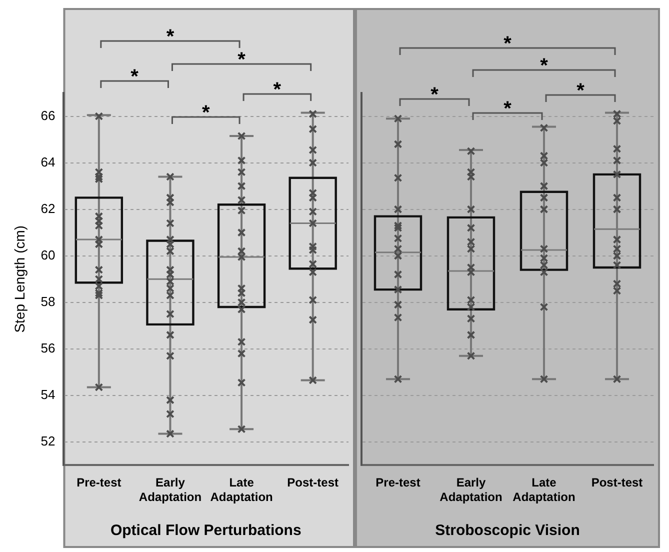 This screenshot has width=669, height=552. I want to click on y-axis-title: Step Length (cm), so click(19, 279).